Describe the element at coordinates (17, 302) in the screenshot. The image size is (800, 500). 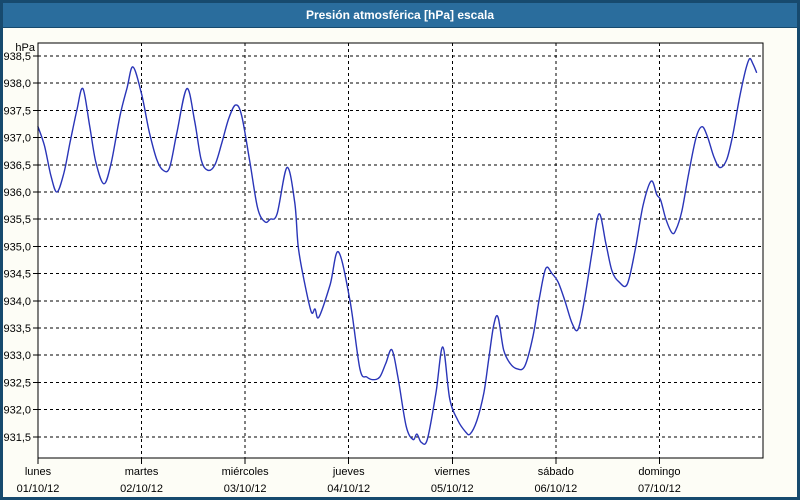
I see `y-tick-label: 934,0` at that location.